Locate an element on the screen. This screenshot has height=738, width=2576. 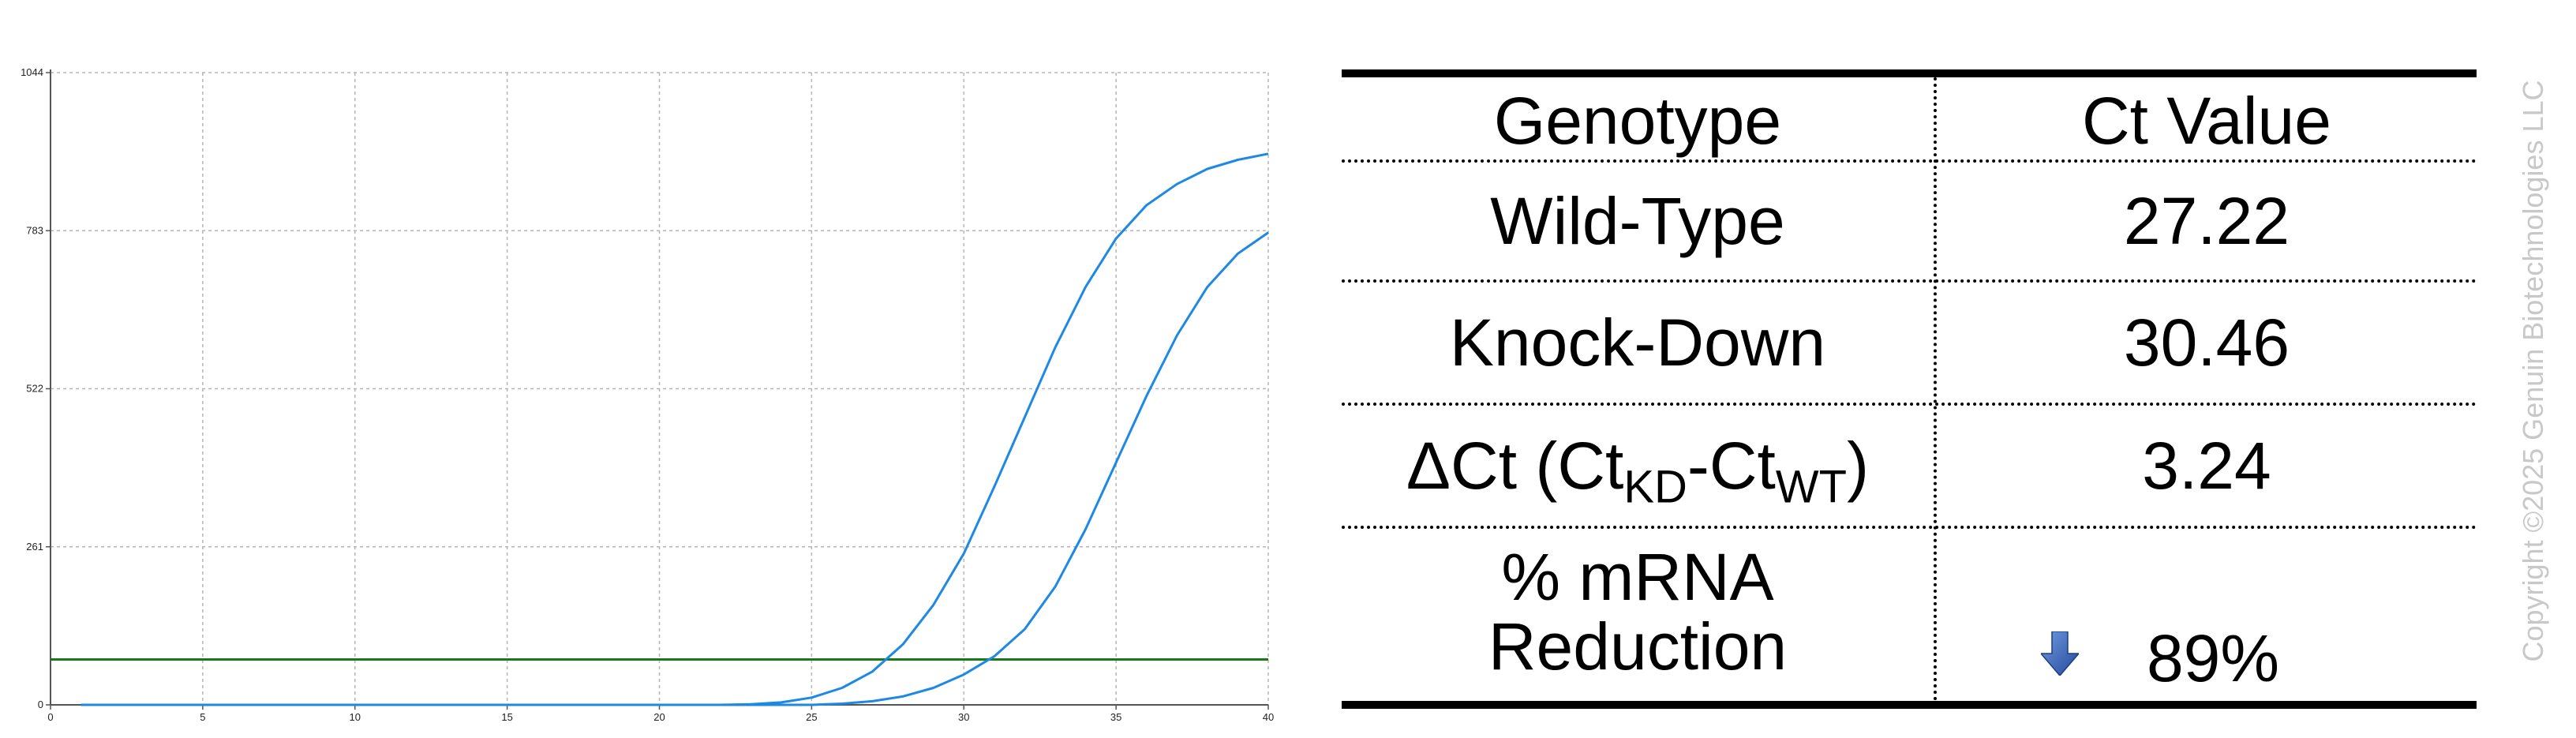
delta-ct-label-main: ΔCt (Ct is located at coordinates (1515, 466).